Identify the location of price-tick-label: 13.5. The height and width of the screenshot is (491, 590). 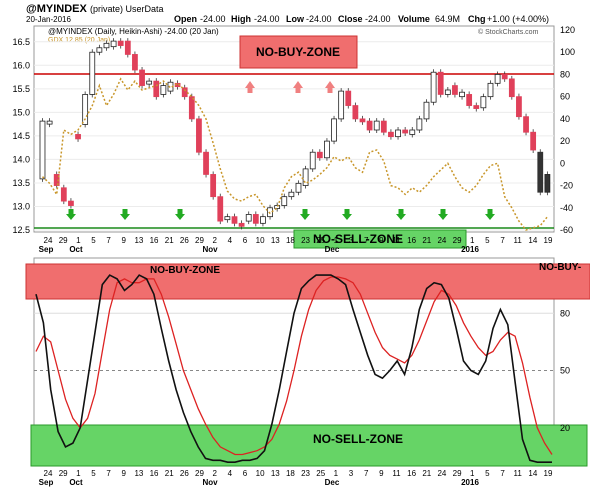
(21, 183).